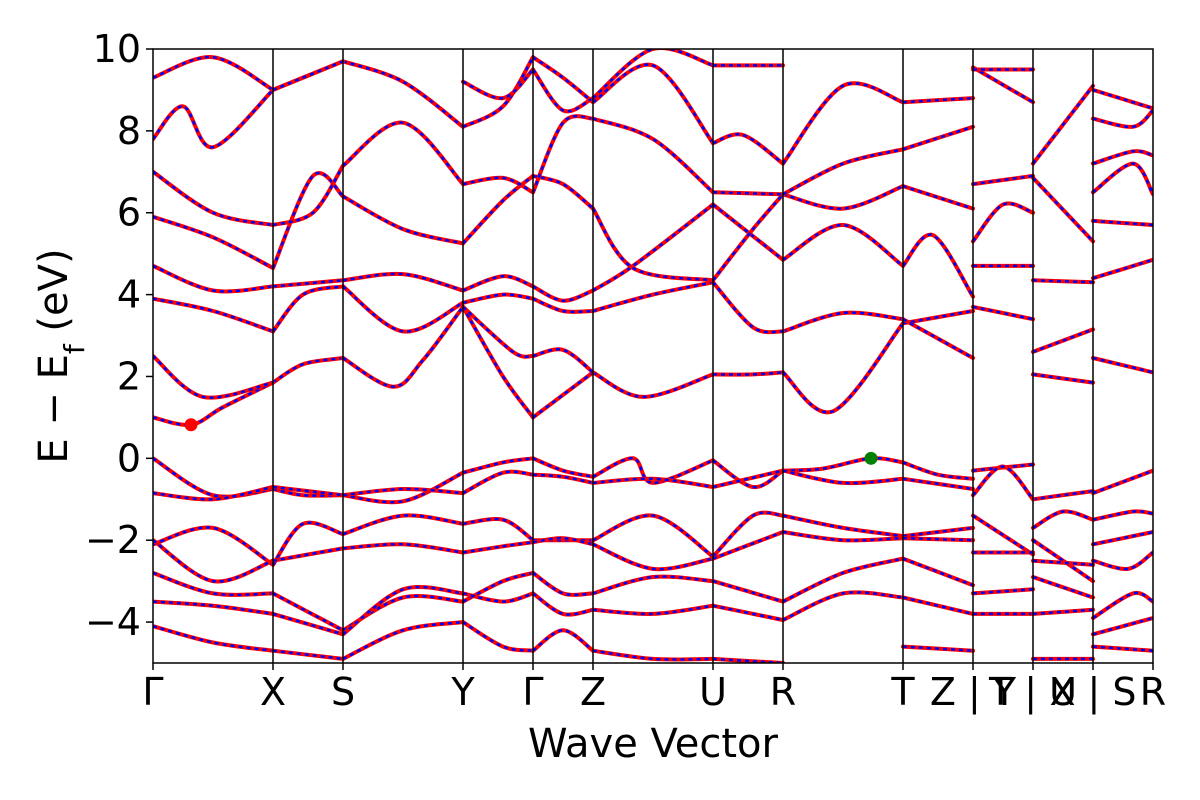  I want to click on band-12-segment-12-dashed, so click(1122, 605).